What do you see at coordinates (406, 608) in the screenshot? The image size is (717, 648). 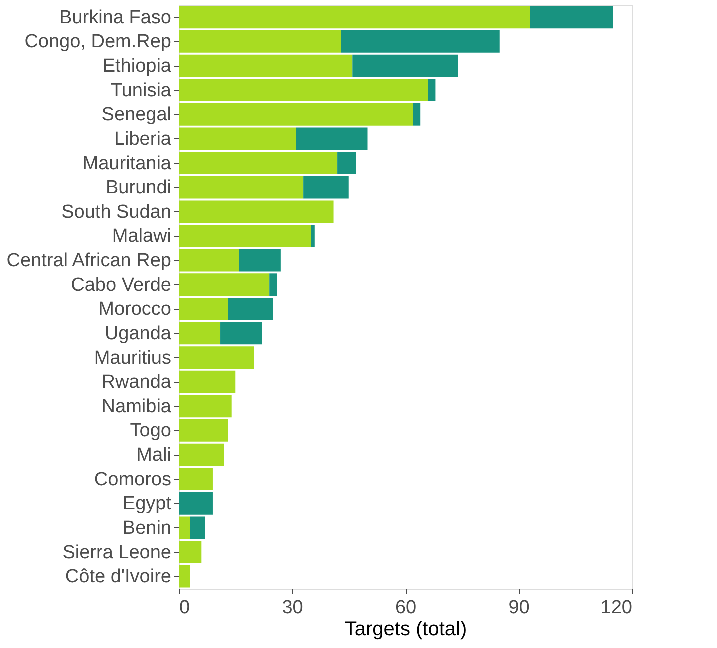 I see `x-tick-label: 60` at bounding box center [406, 608].